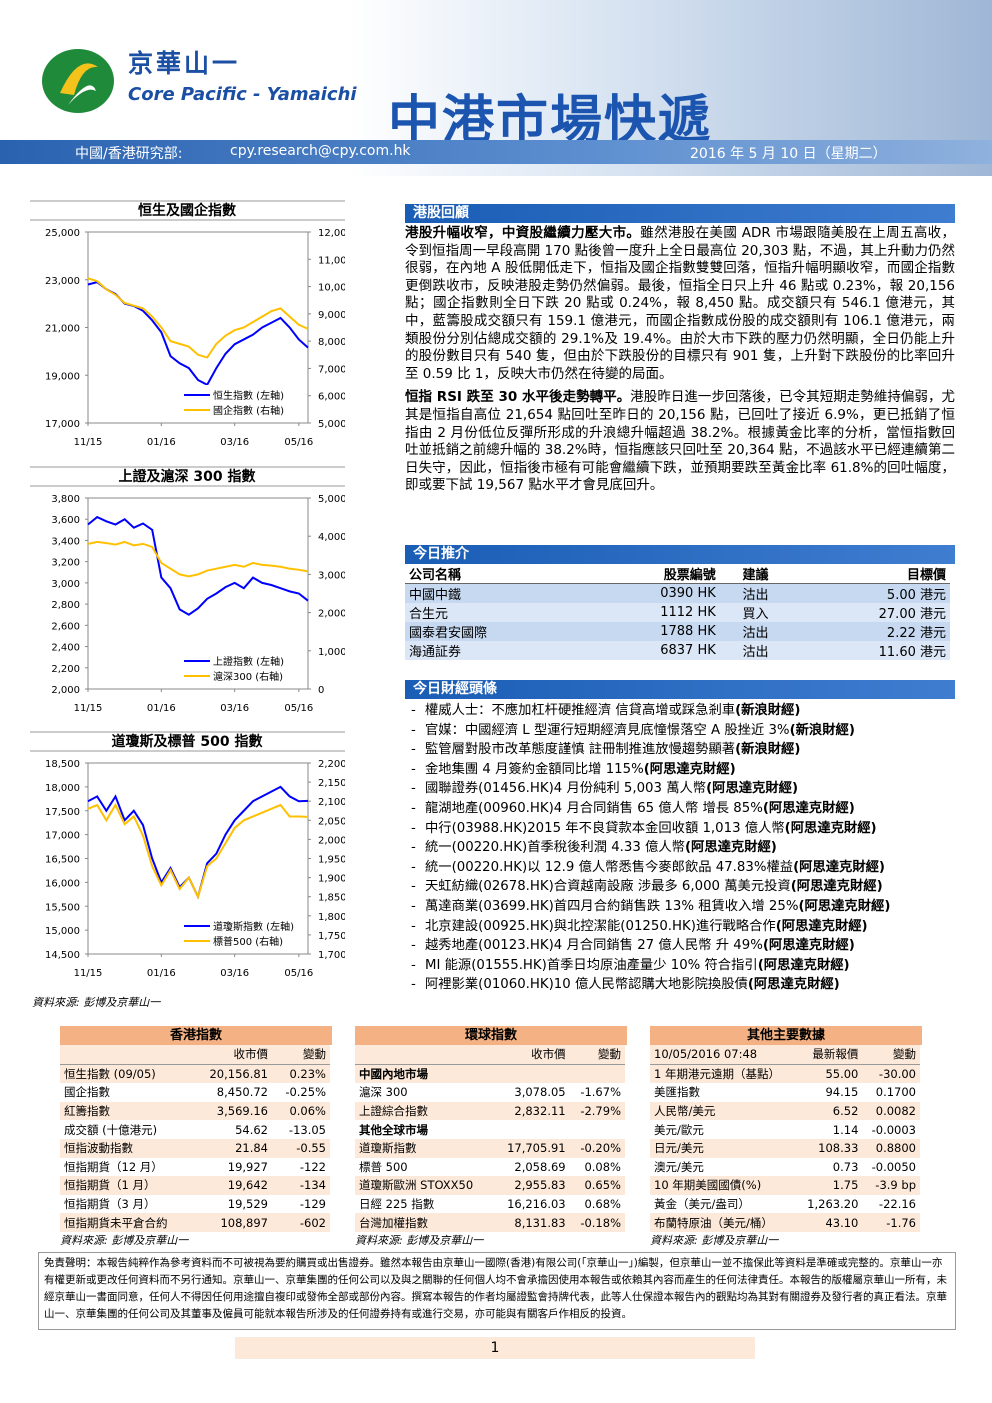  Describe the element at coordinates (600, 1111) in the screenshot. I see `row-value: -2.79%` at that location.